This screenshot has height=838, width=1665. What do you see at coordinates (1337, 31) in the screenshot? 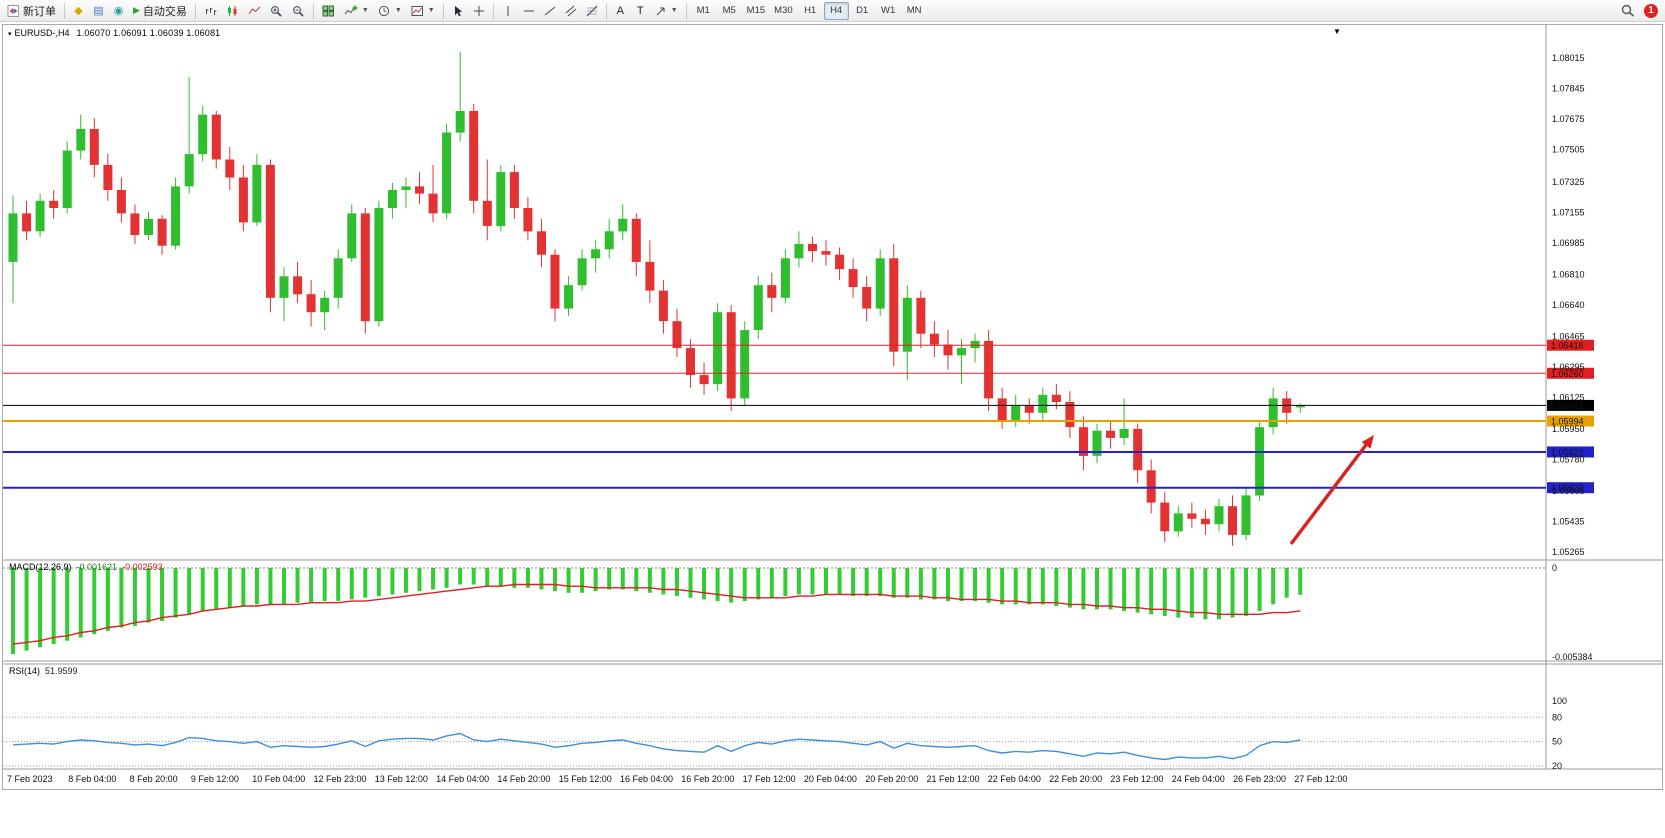
I see `chart-menu-arrow-icon: ▼` at bounding box center [1337, 31].